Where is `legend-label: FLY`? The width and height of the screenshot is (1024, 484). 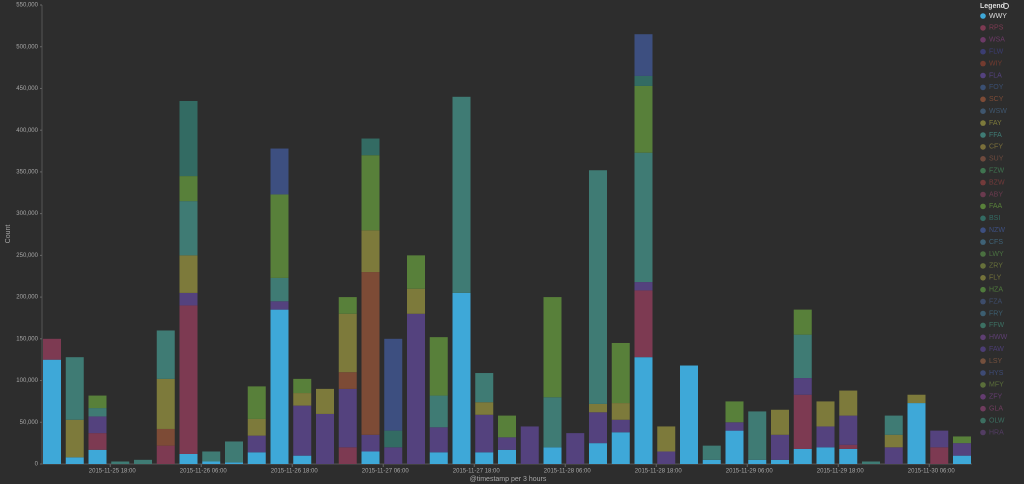
legend-label: FLY is located at coordinates (995, 278).